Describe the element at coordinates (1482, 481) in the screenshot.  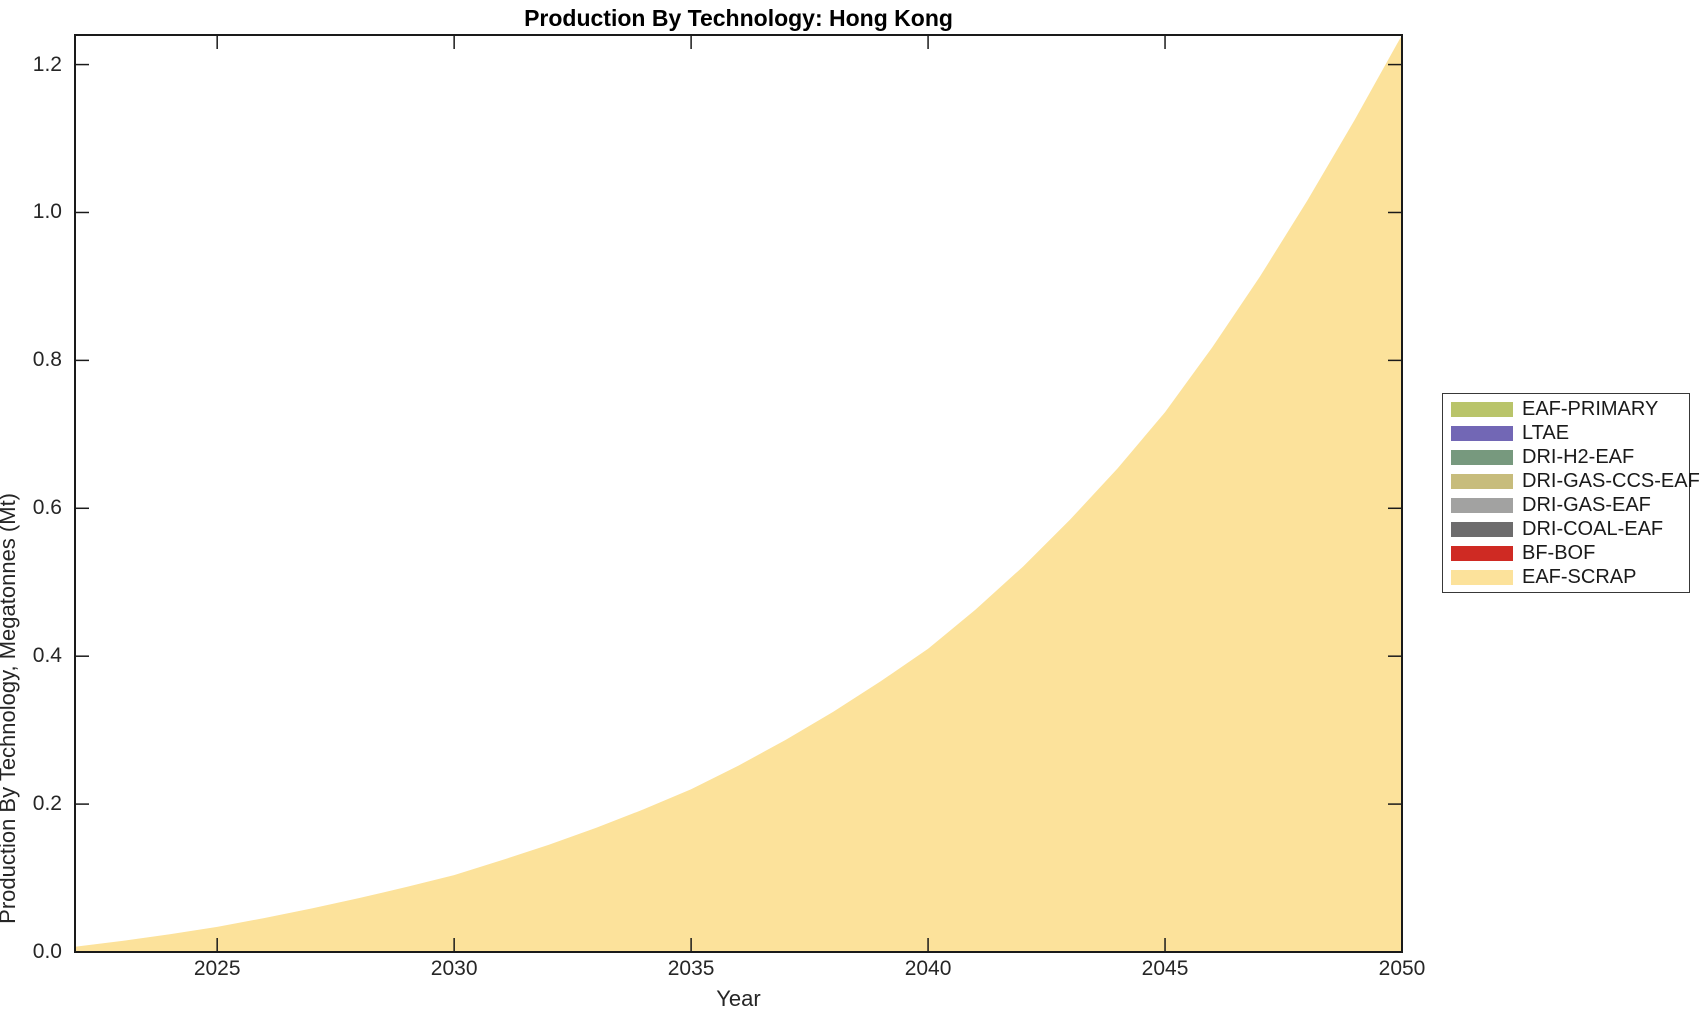
I see `legend-swatch-dri-gas-ccs-eaf` at that location.